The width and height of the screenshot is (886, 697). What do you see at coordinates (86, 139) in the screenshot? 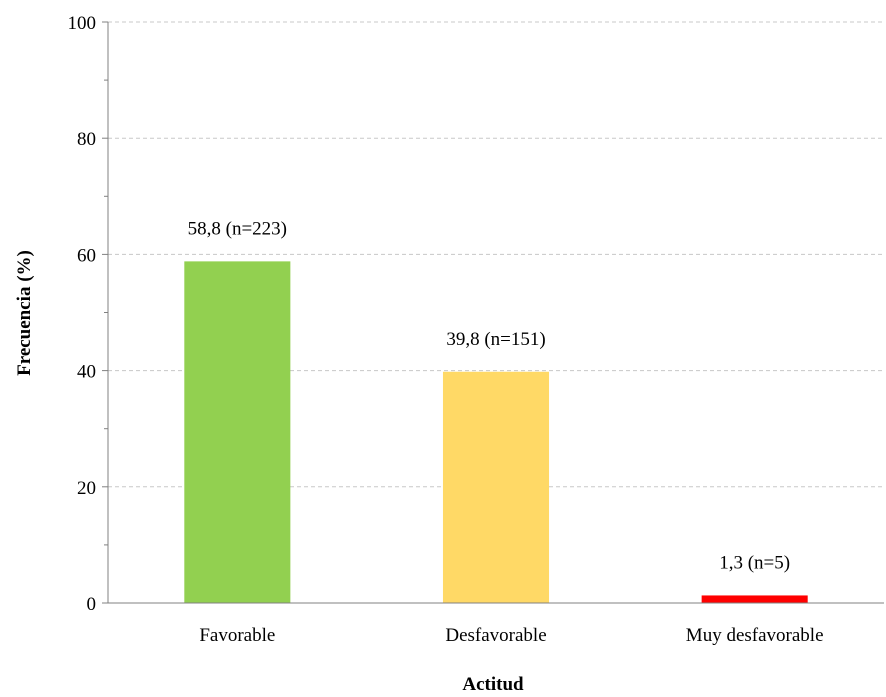
I see `y-tick-label: 80` at bounding box center [86, 139].